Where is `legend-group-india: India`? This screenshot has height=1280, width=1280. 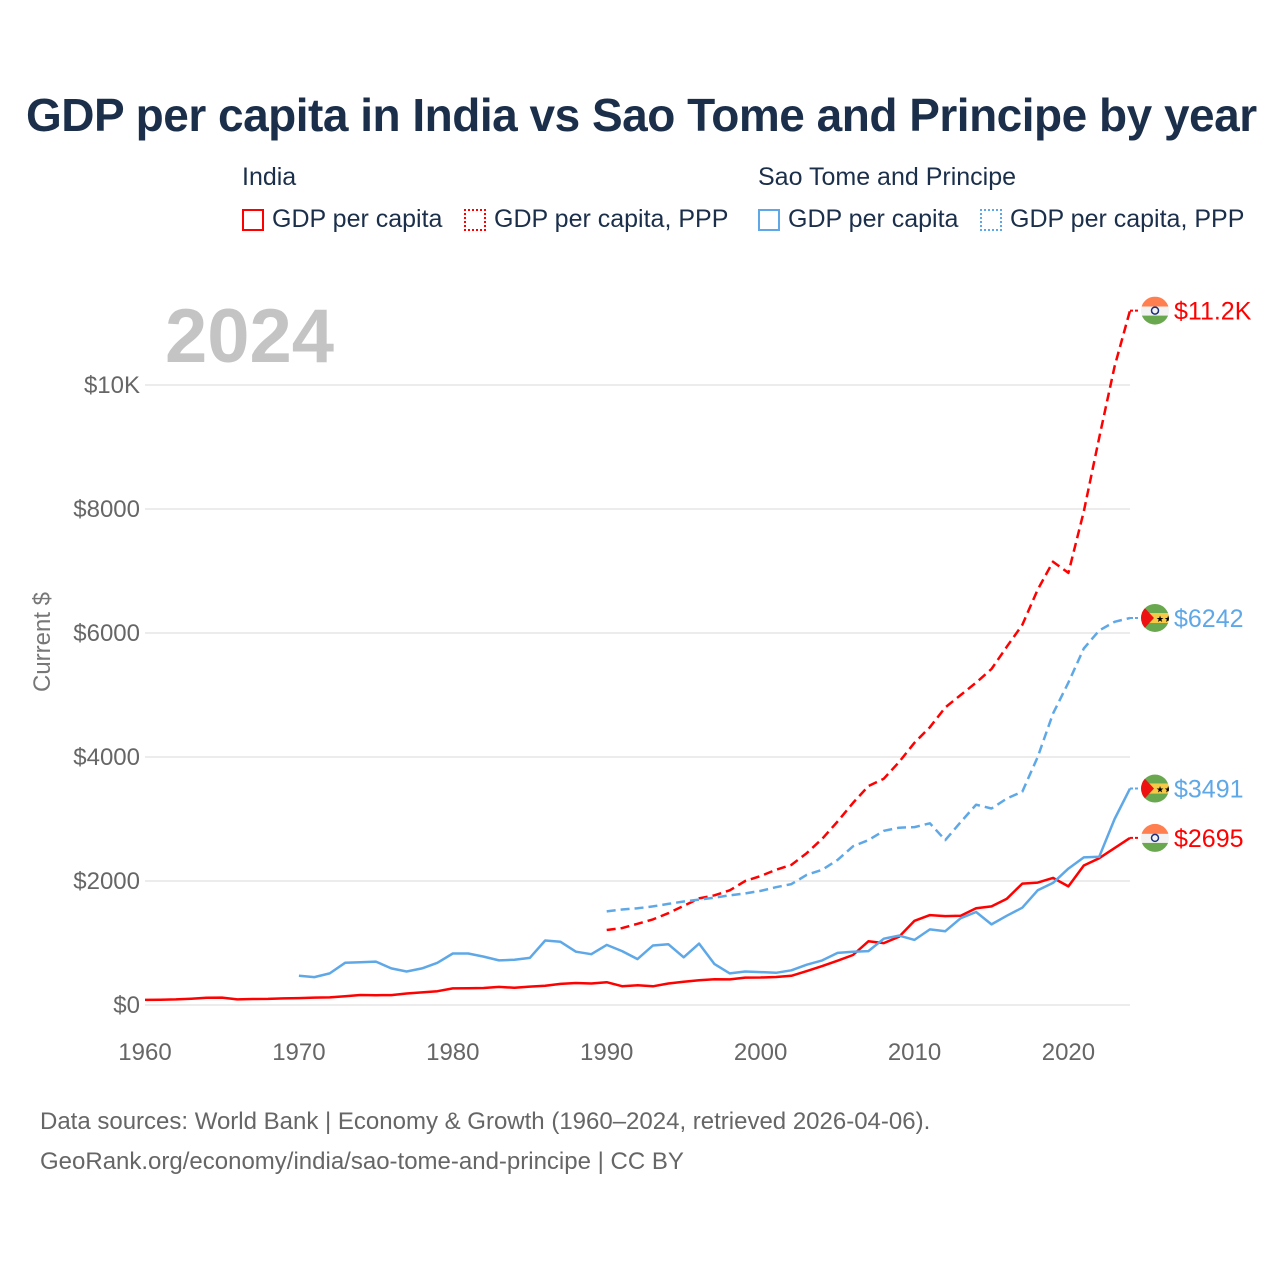 legend-group-india: India is located at coordinates (269, 177).